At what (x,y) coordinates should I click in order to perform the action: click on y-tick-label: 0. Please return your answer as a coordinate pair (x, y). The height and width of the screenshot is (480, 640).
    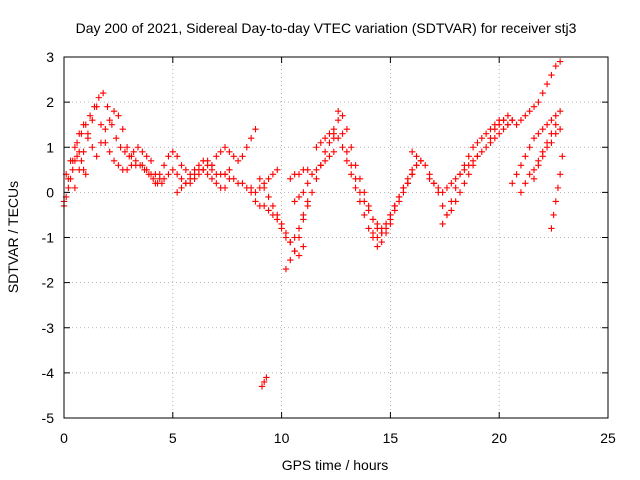
    Looking at the image, I should click on (50, 192).